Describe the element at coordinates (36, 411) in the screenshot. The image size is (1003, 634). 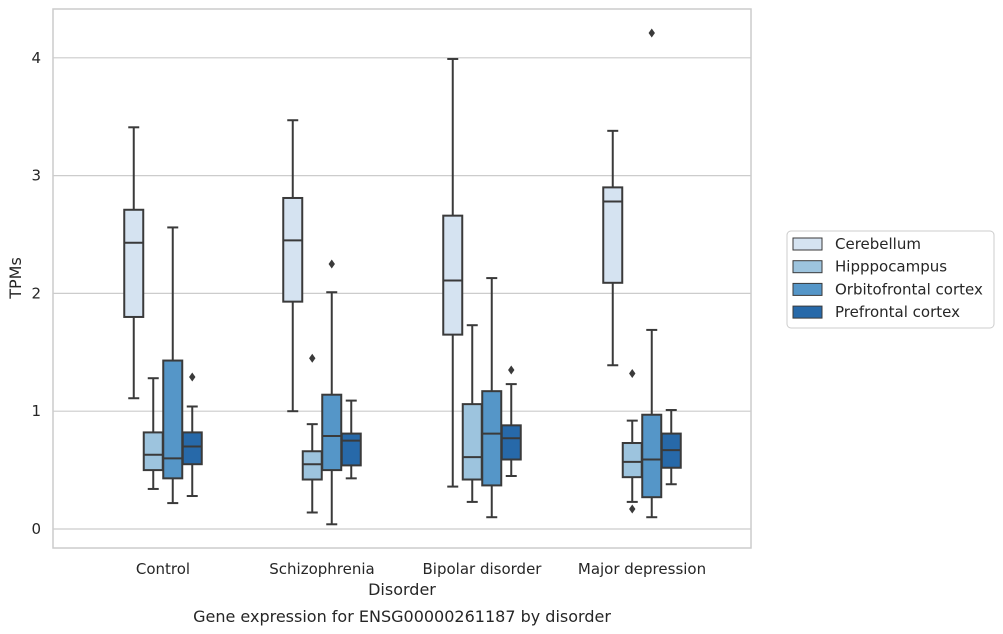
I see `y-tick-label: 1` at that location.